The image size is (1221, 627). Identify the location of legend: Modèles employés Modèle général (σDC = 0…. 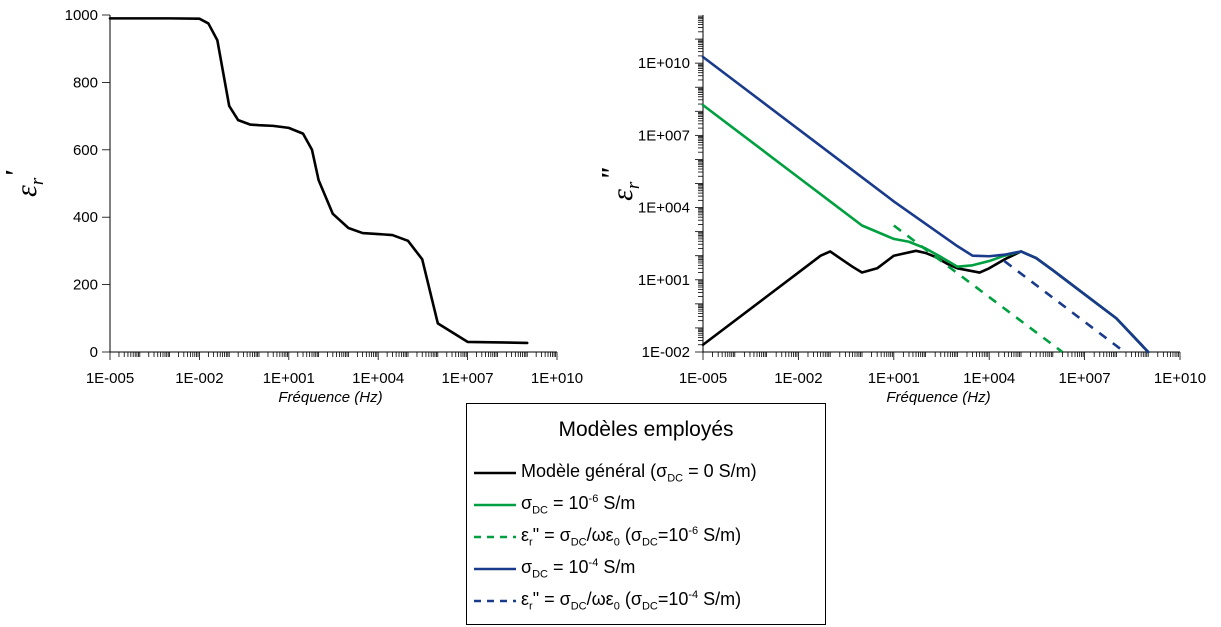
(646, 514).